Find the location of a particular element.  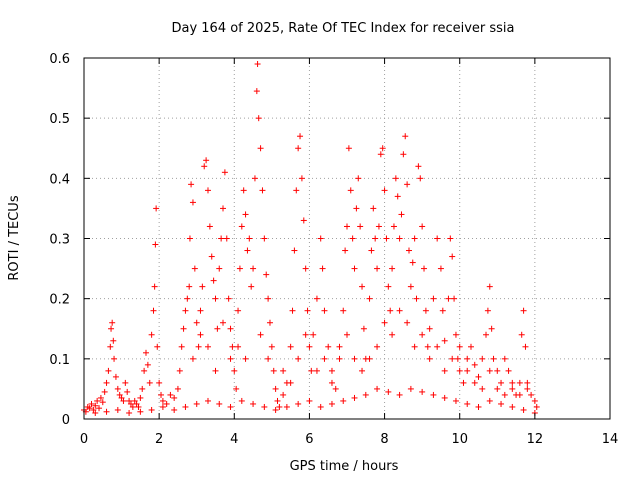

x-tick-label: 4 is located at coordinates (234, 439).